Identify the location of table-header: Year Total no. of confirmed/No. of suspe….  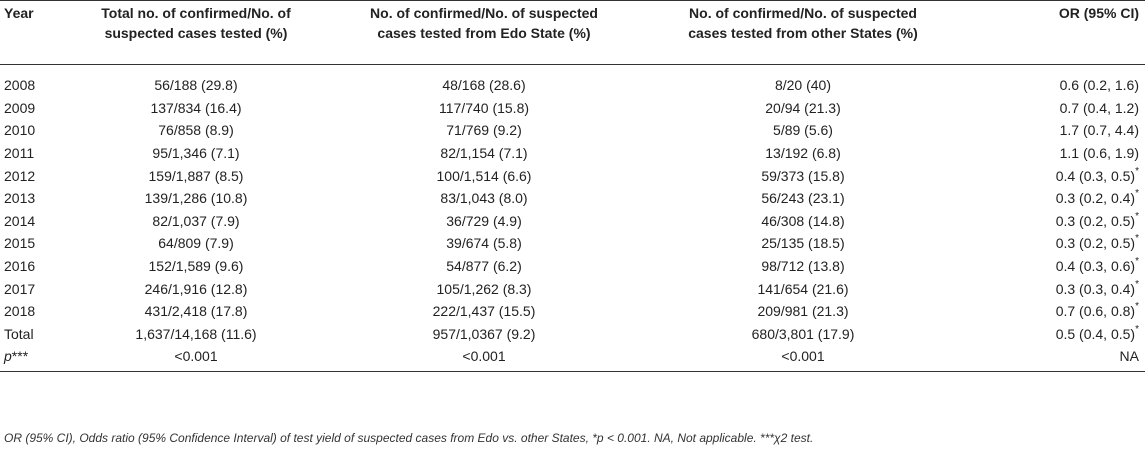
(572, 32).